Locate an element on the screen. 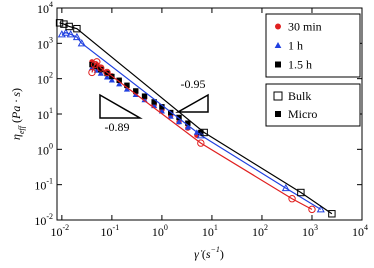 The height and width of the screenshot is (268, 374). y-label-part: Pa · s is located at coordinates (16, 106).